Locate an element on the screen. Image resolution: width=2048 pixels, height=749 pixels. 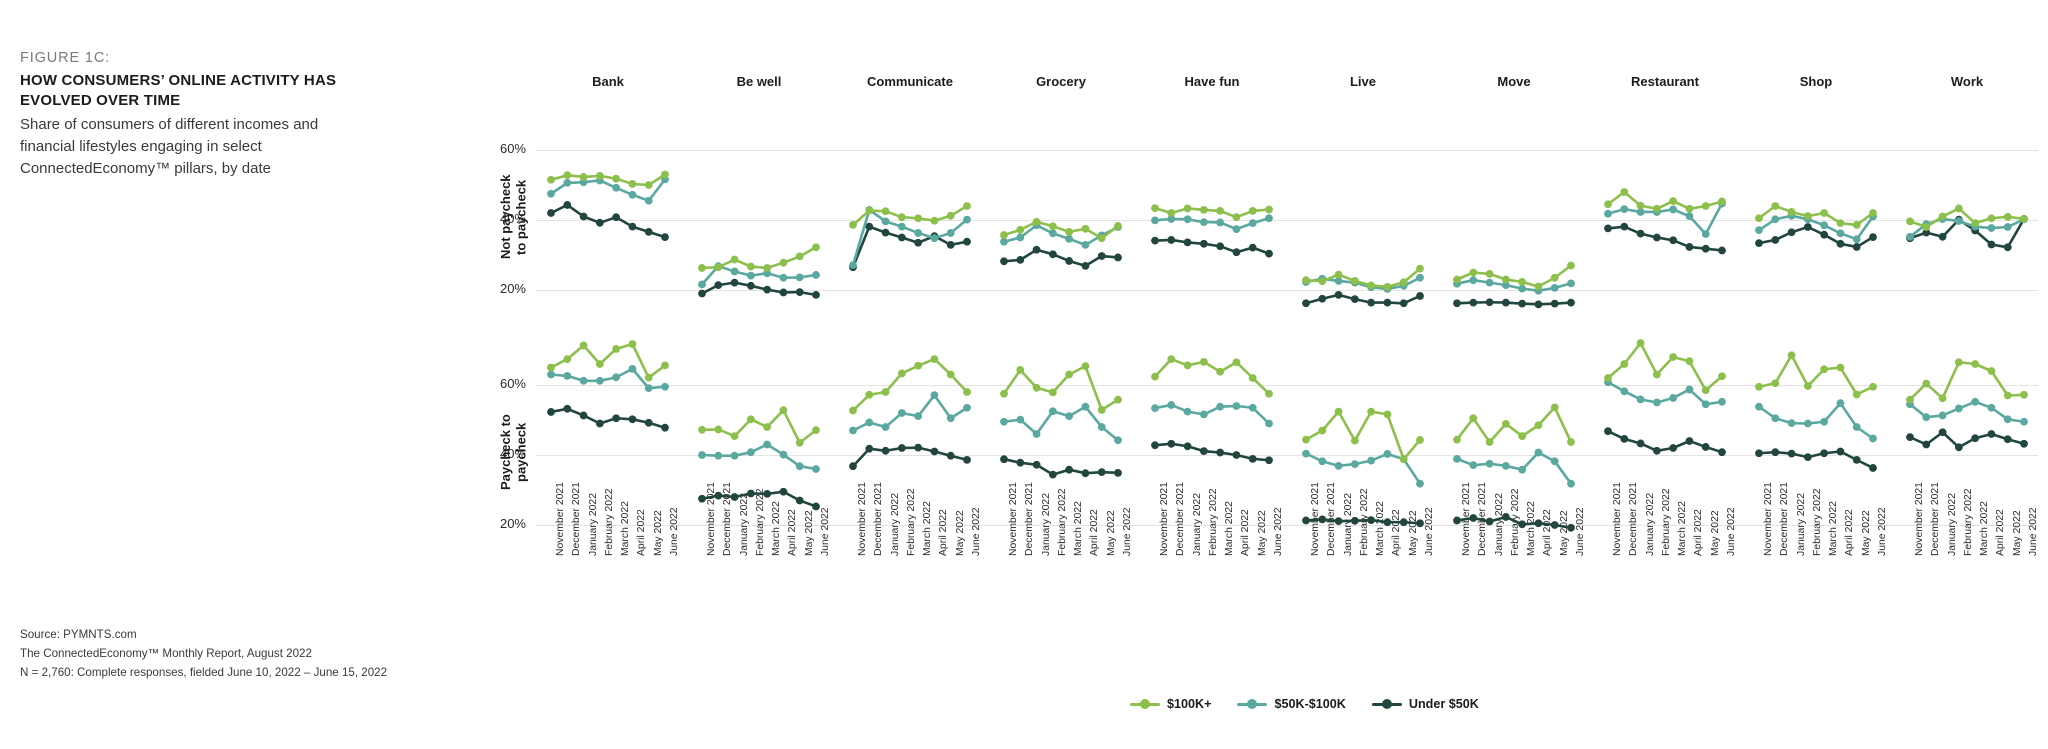
legend-item-50K100K: $50K-$100K is located at coordinates (1291, 704).